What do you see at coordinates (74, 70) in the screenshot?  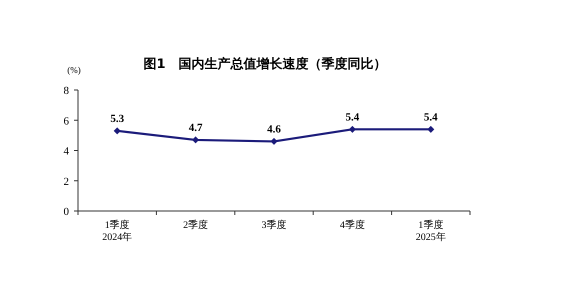 I see `y-axis-title: (%)` at bounding box center [74, 70].